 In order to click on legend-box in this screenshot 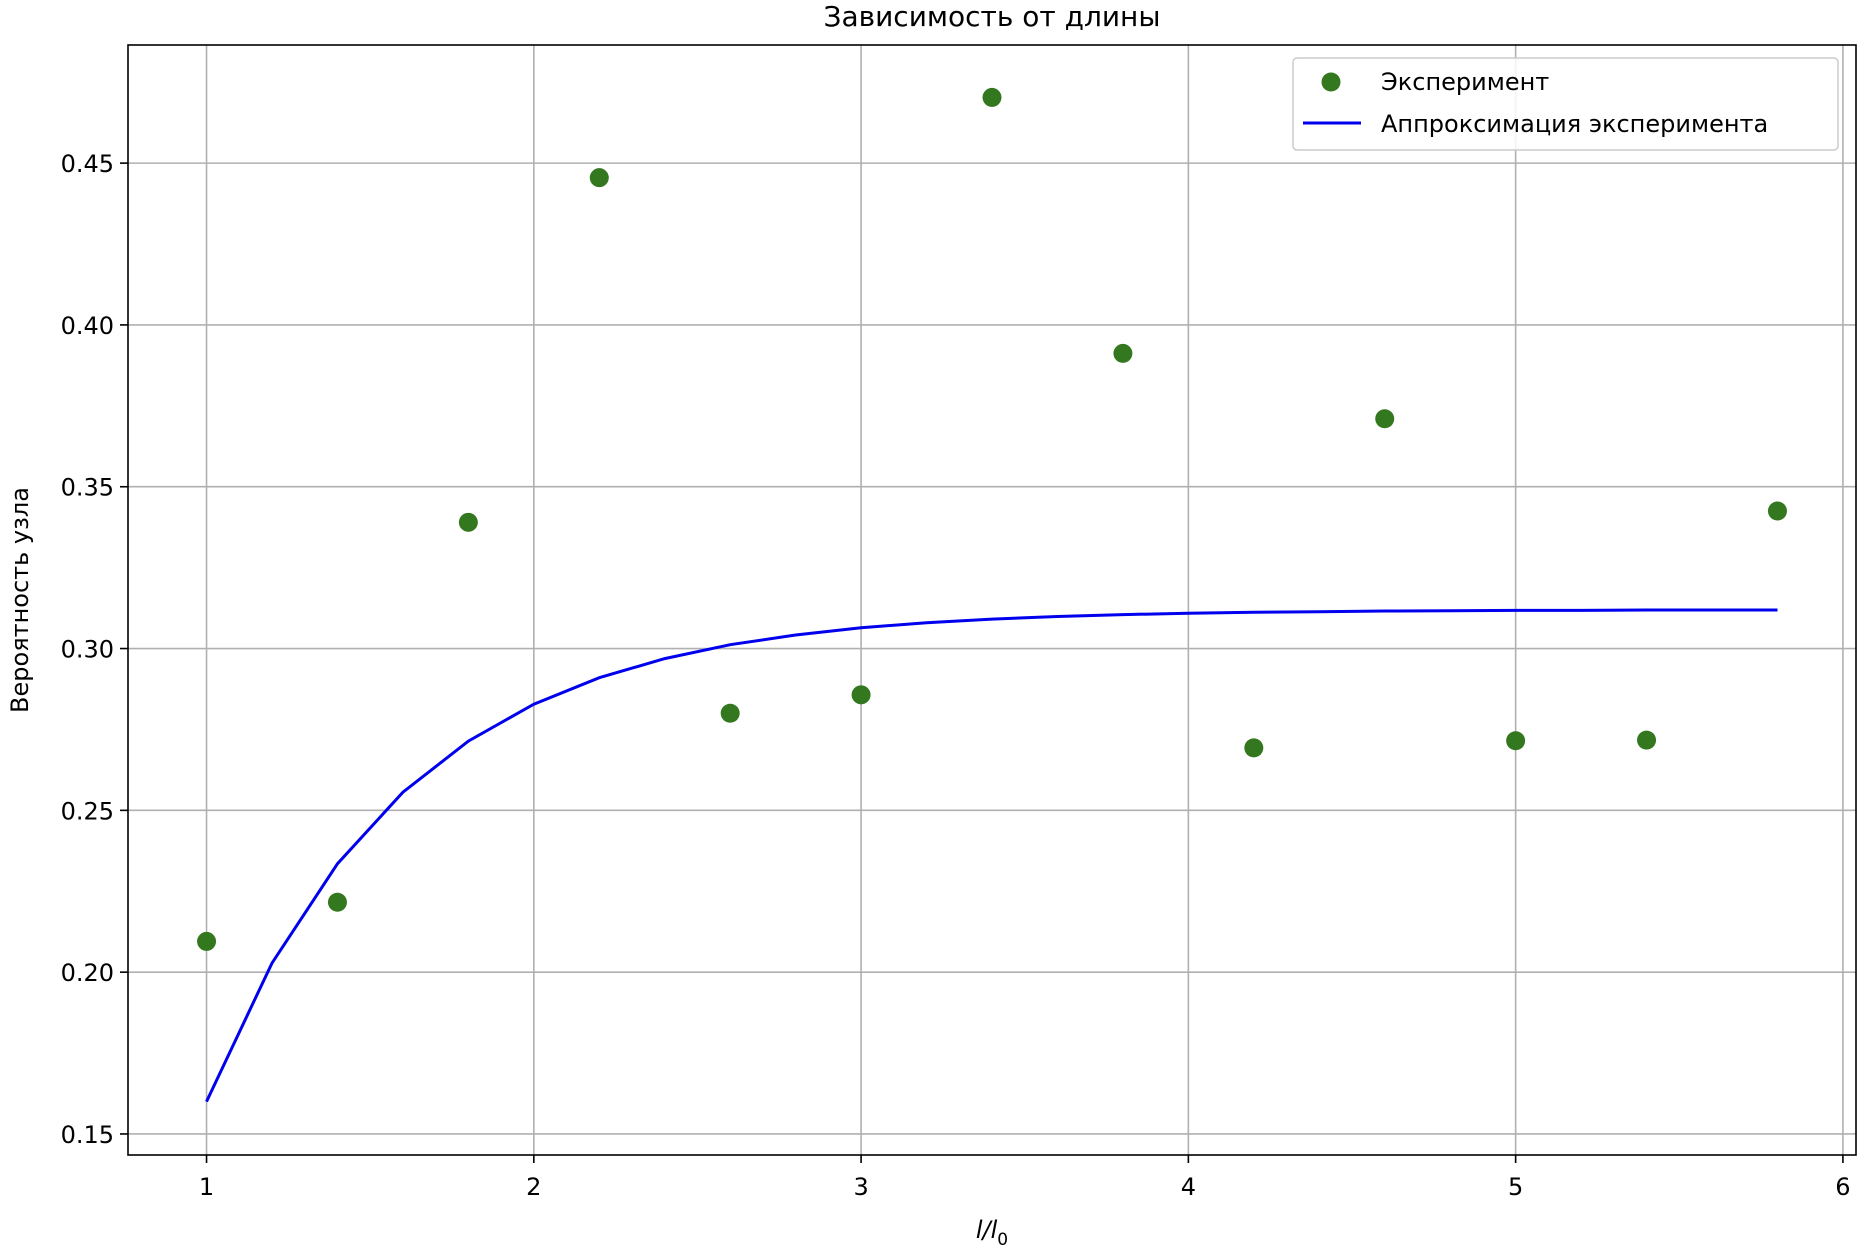, I will do `click(1565, 104)`.